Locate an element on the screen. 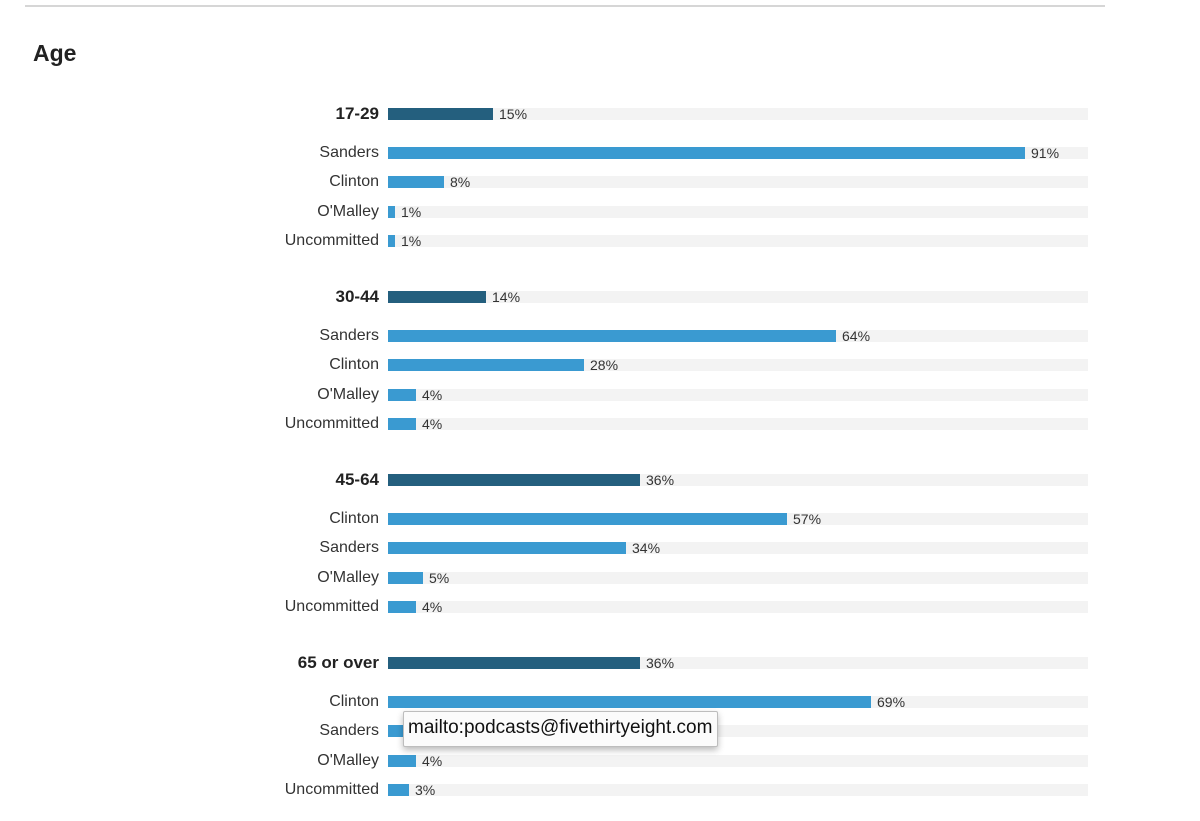 This screenshot has width=1200, height=821. candidate-row: O'Malley 1% is located at coordinates (600, 212).